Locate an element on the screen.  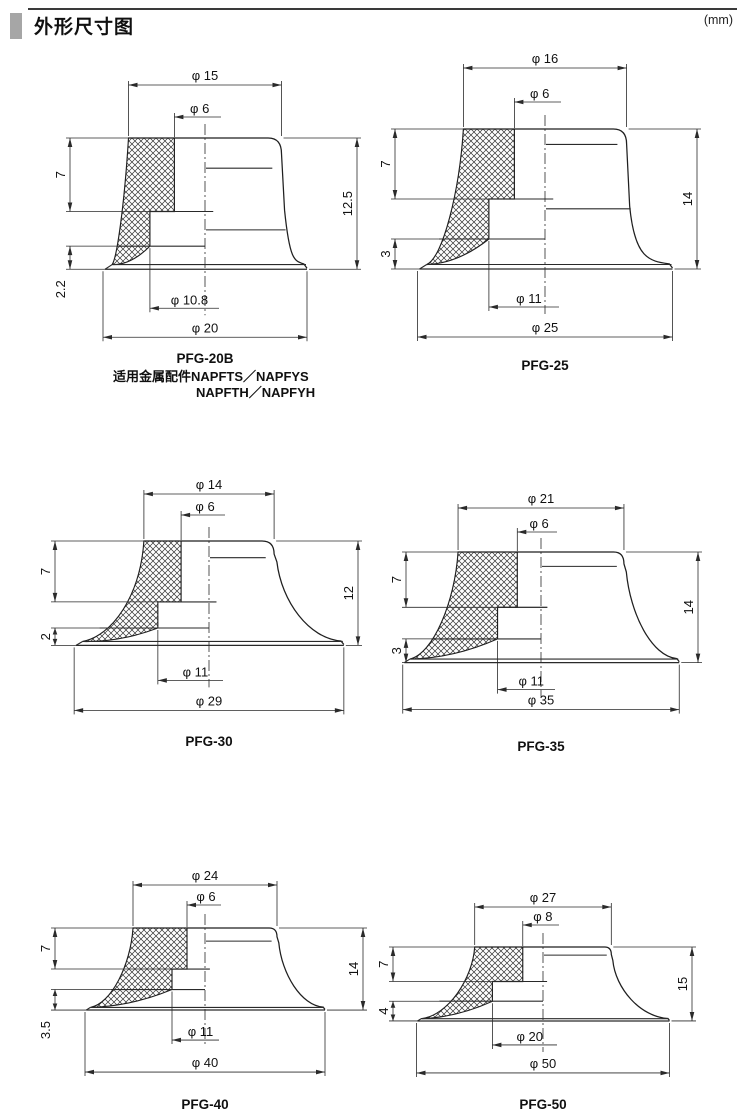
figure-caption-pfg-20b: PFG-20B is located at coordinates (205, 358).